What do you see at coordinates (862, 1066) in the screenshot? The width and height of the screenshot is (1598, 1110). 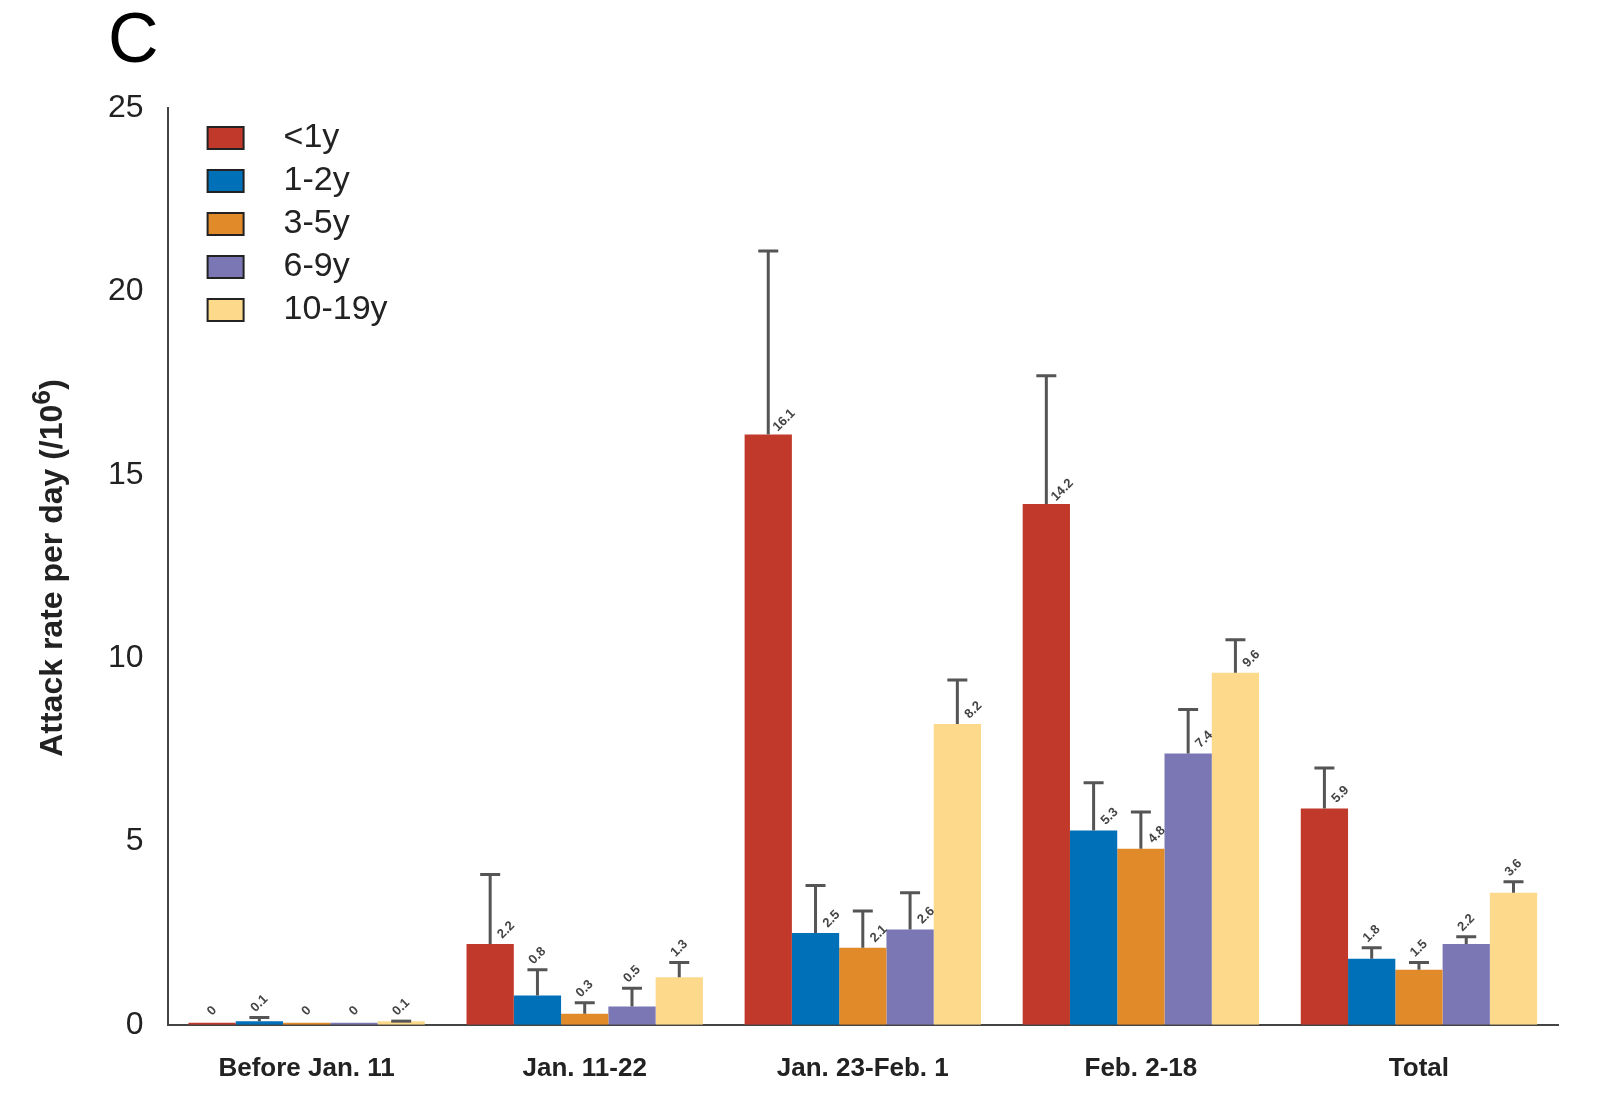 I see `x-tick-label: Jan. 23-Feb. 1` at bounding box center [862, 1066].